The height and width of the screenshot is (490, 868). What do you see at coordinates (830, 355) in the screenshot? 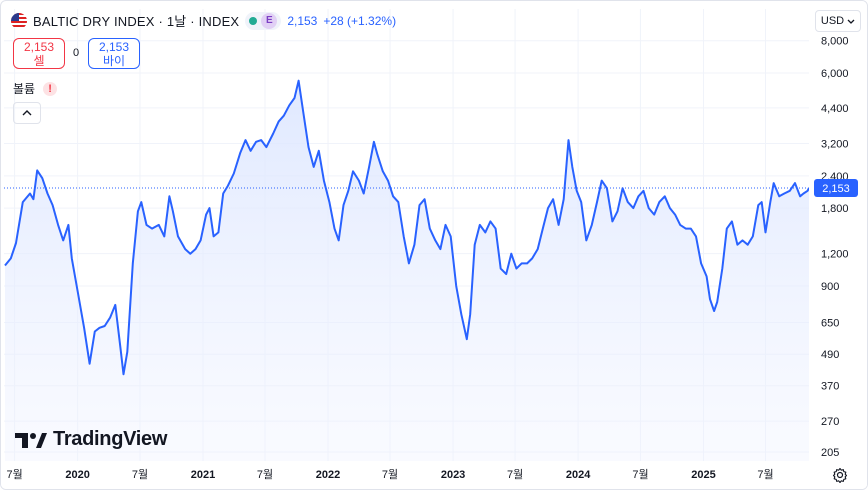
I see `y-tick-label: 490` at bounding box center [830, 355].